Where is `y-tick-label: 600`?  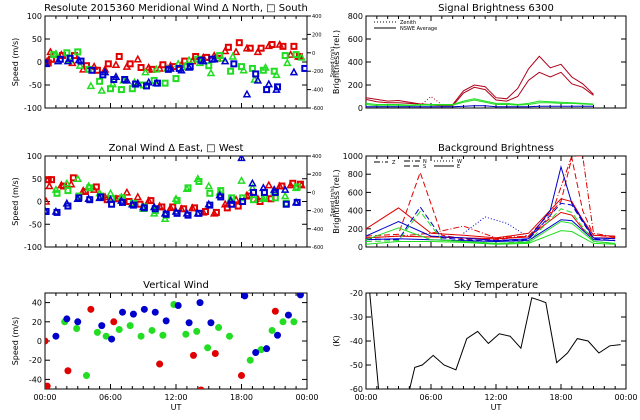 y-tick-label: 600 is located at coordinates (355, 39).